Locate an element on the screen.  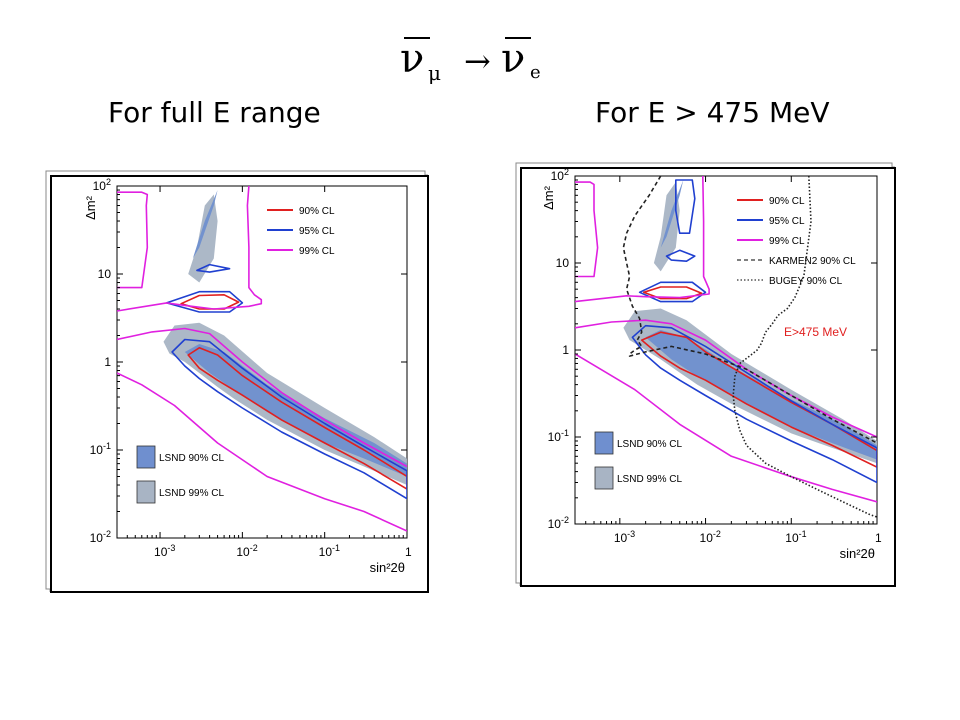
plot-area is located at coordinates (262, 362).